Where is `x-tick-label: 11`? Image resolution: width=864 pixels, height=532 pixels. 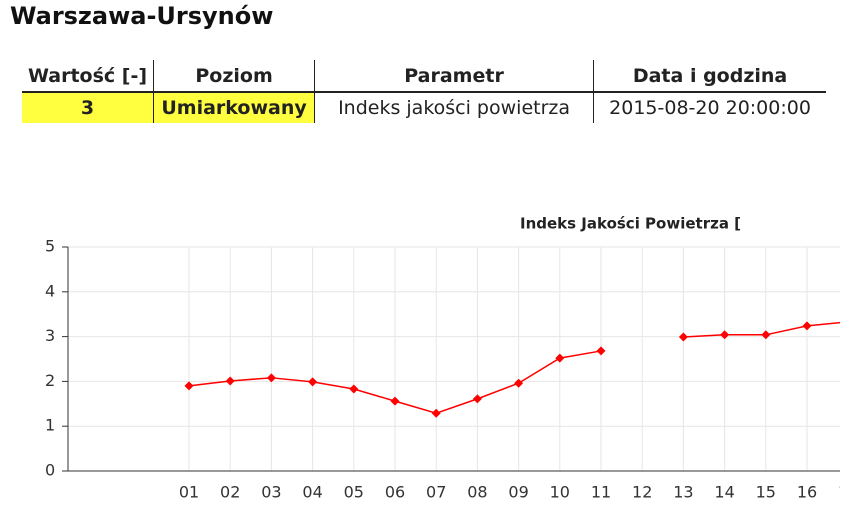
x-tick-label: 11 is located at coordinates (601, 492).